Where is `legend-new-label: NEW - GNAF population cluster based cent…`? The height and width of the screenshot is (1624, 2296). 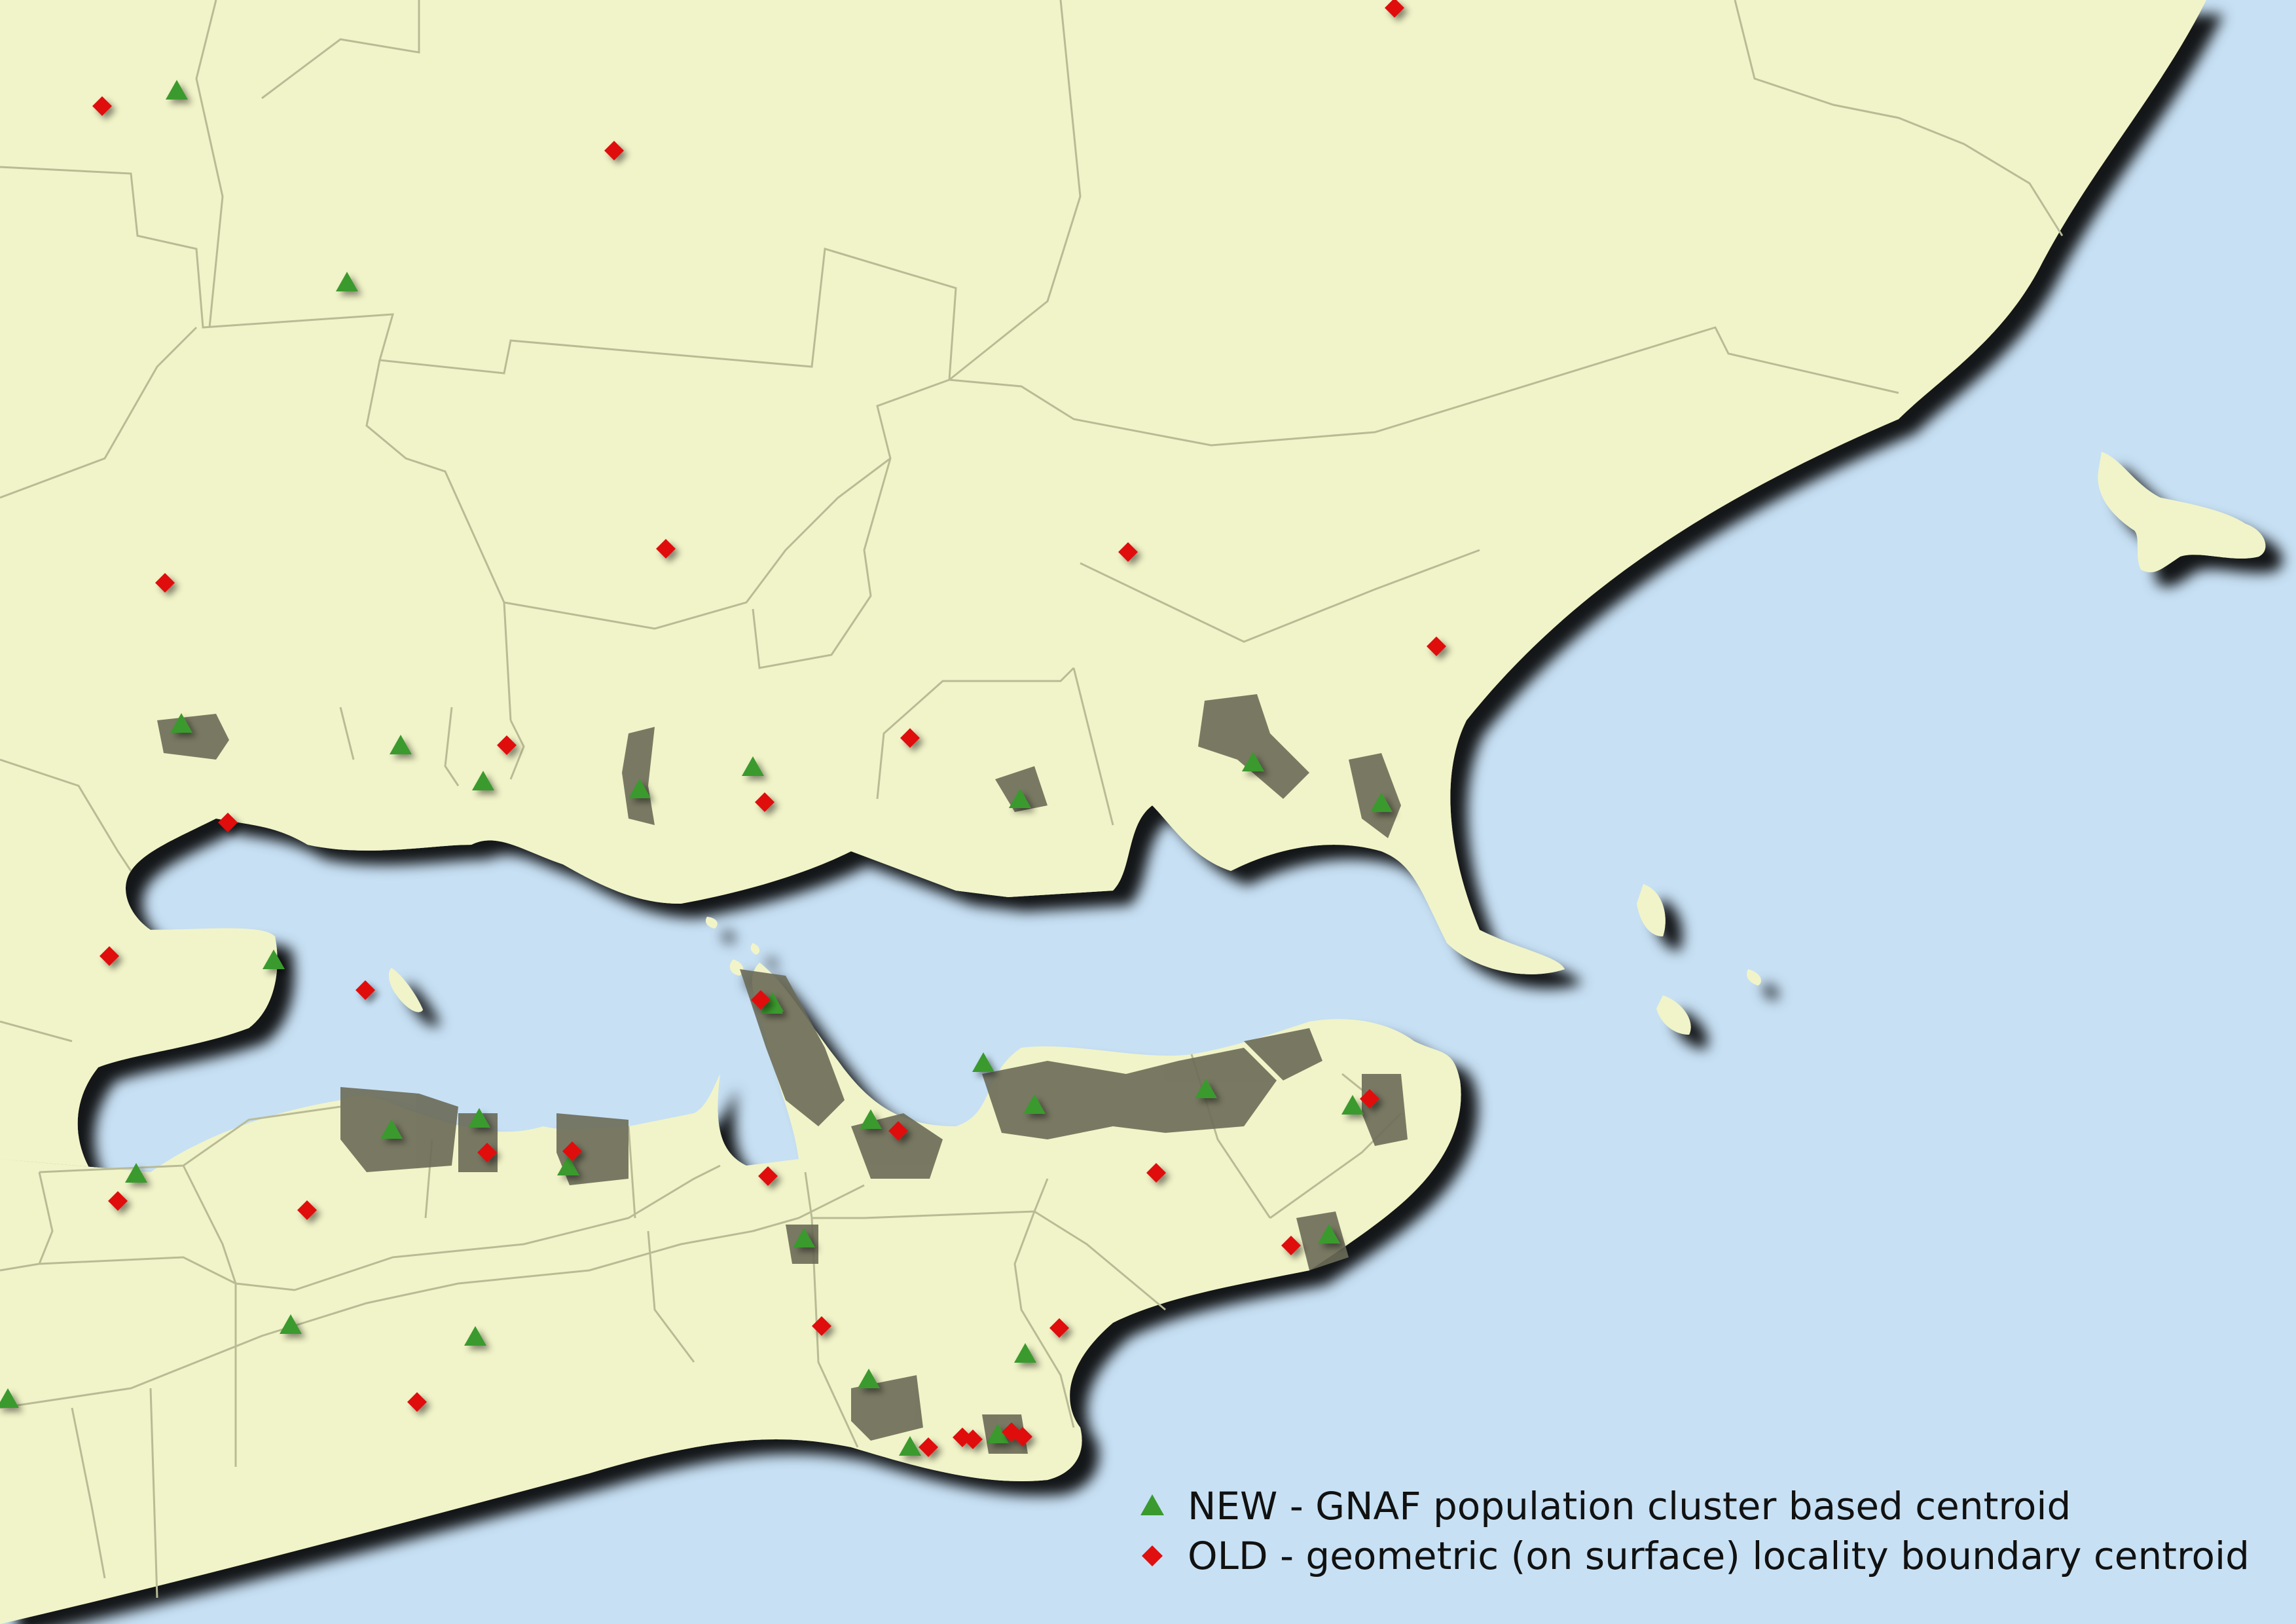 legend-new-label: NEW - GNAF population cluster based cent… is located at coordinates (1629, 1506).